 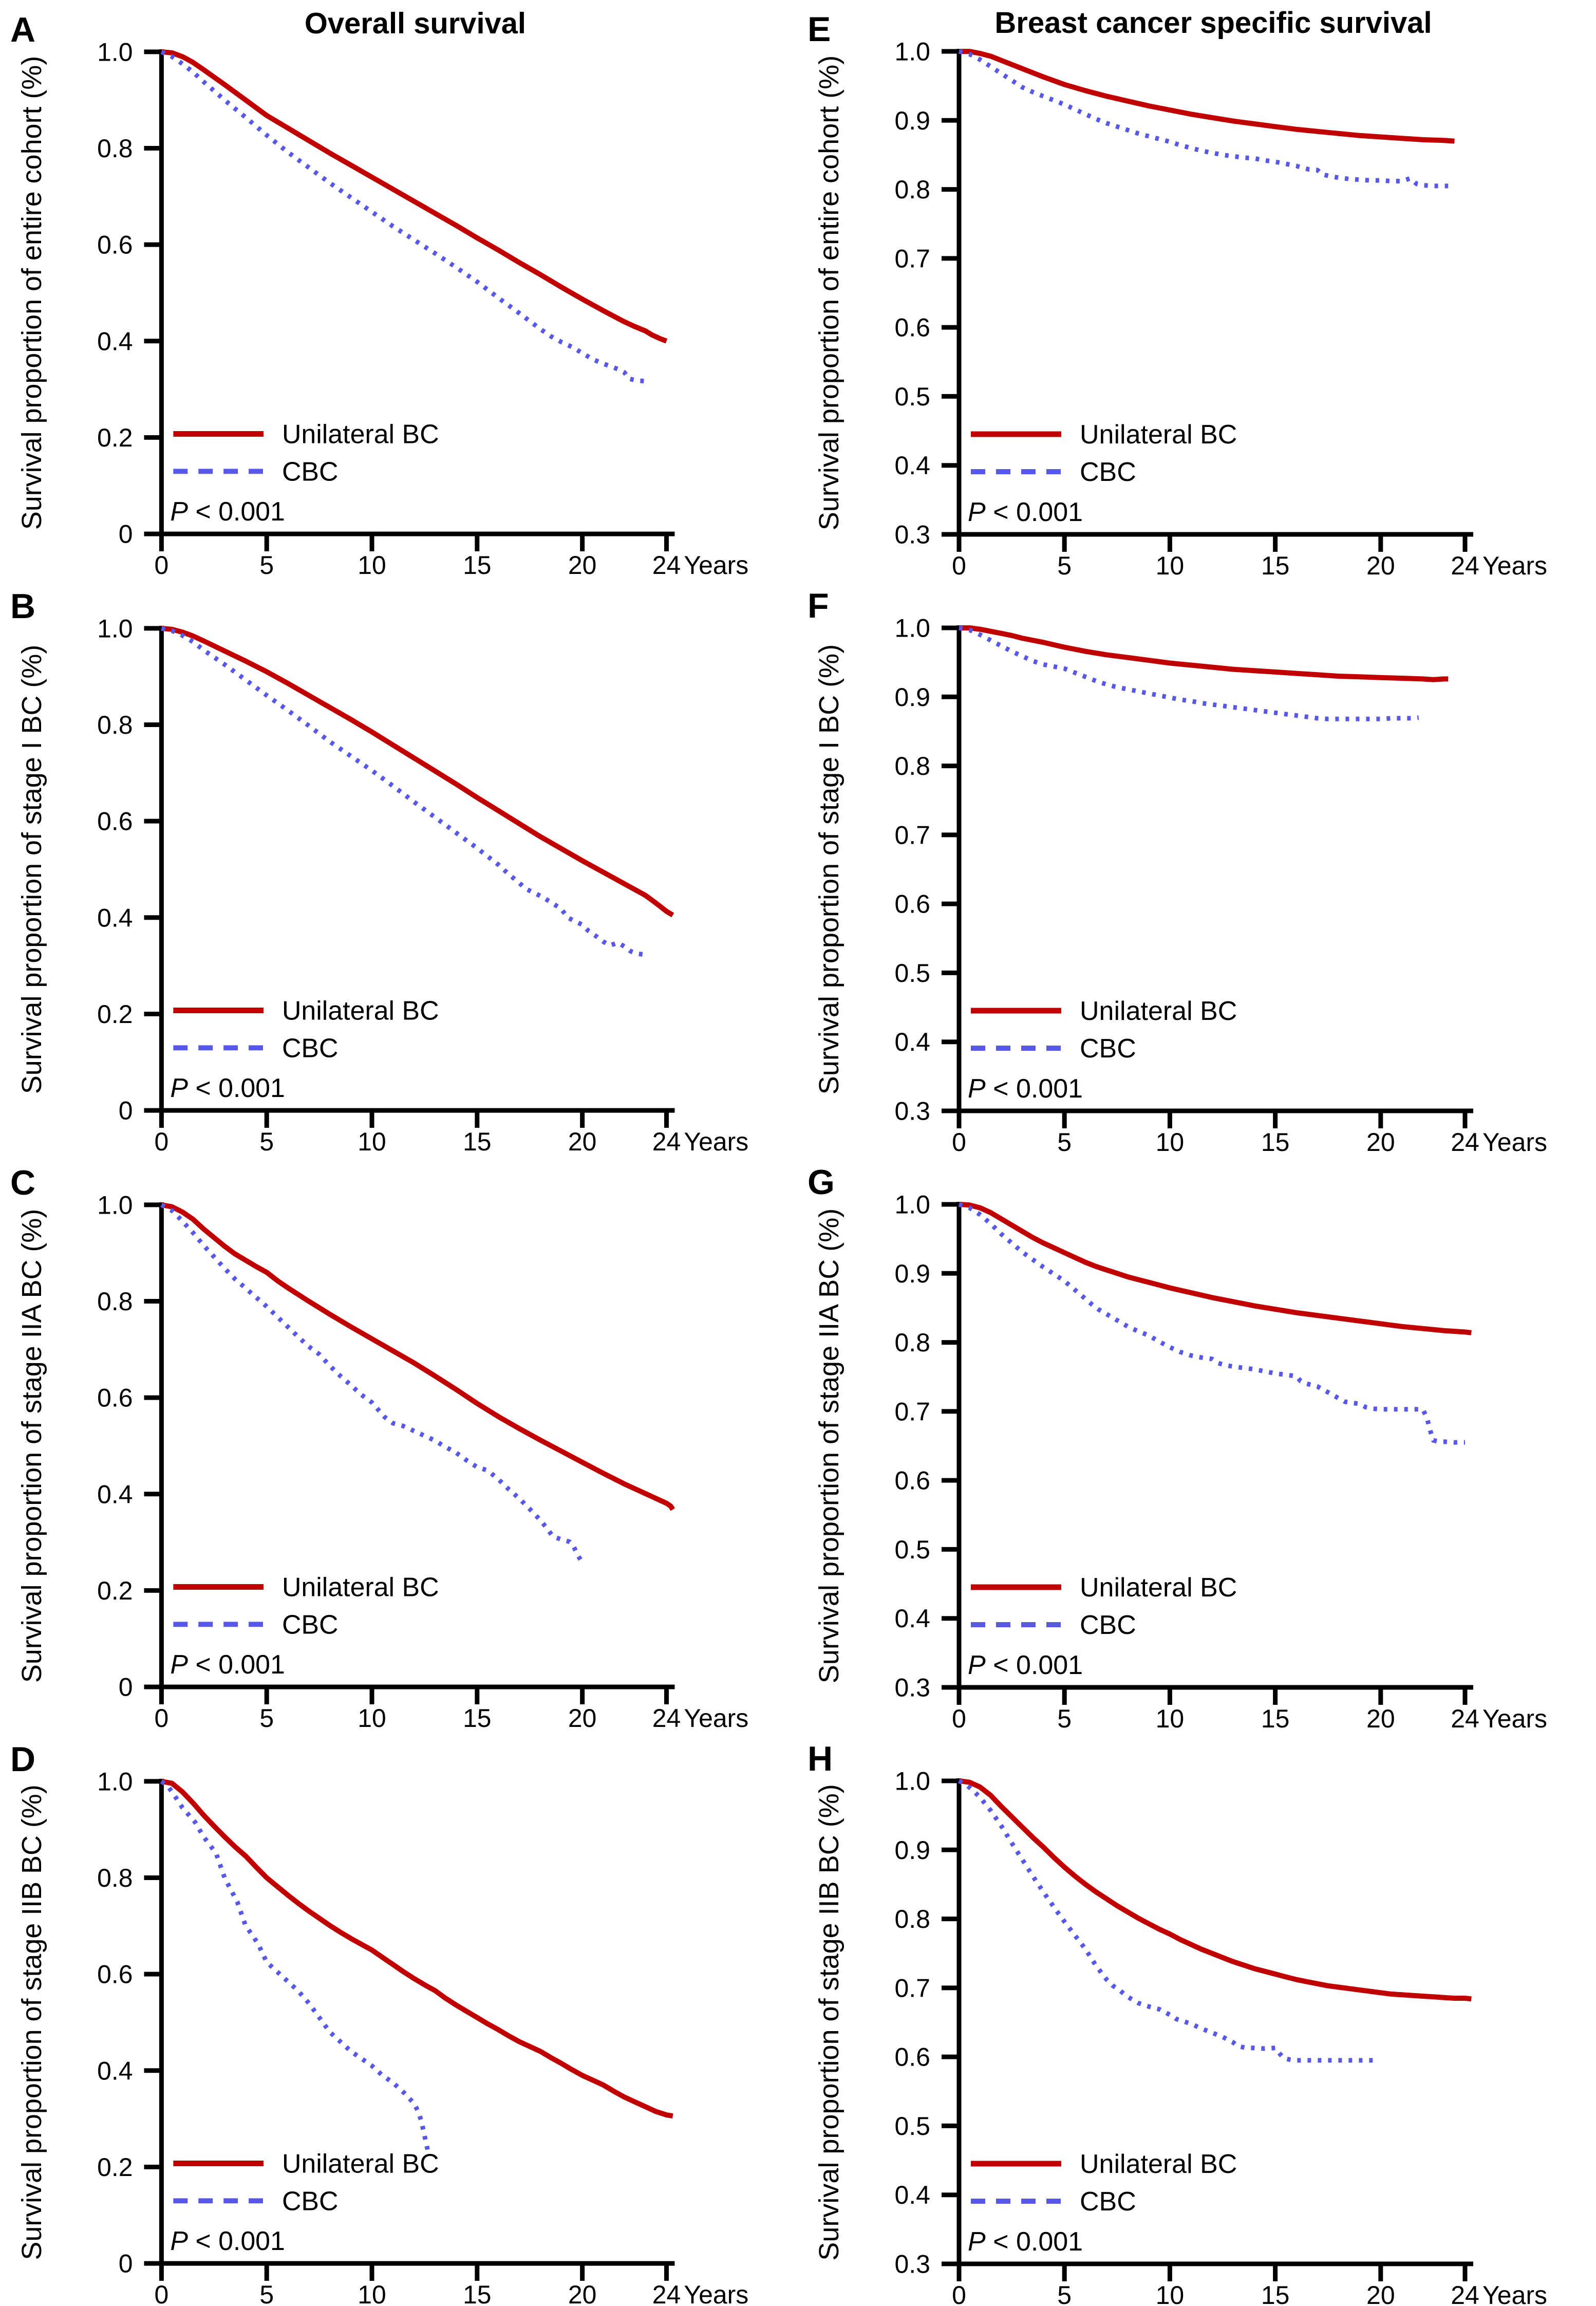 I want to click on y-tick-label: 0.5, so click(x=912, y=1549).